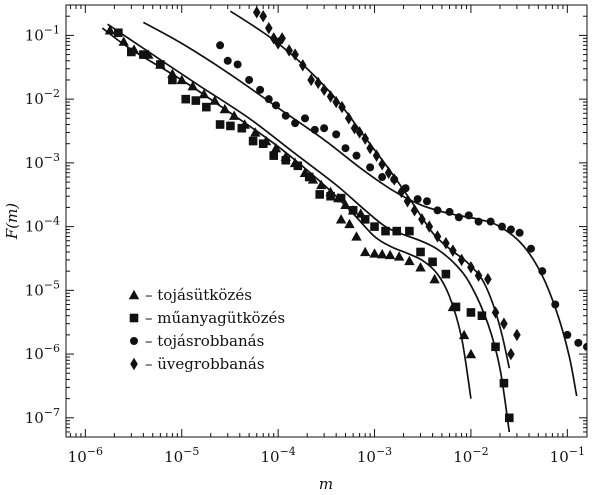 The image size is (593, 495). Describe the element at coordinates (42, 288) in the screenshot. I see `y-tick-label: 10⁻⁵` at that location.